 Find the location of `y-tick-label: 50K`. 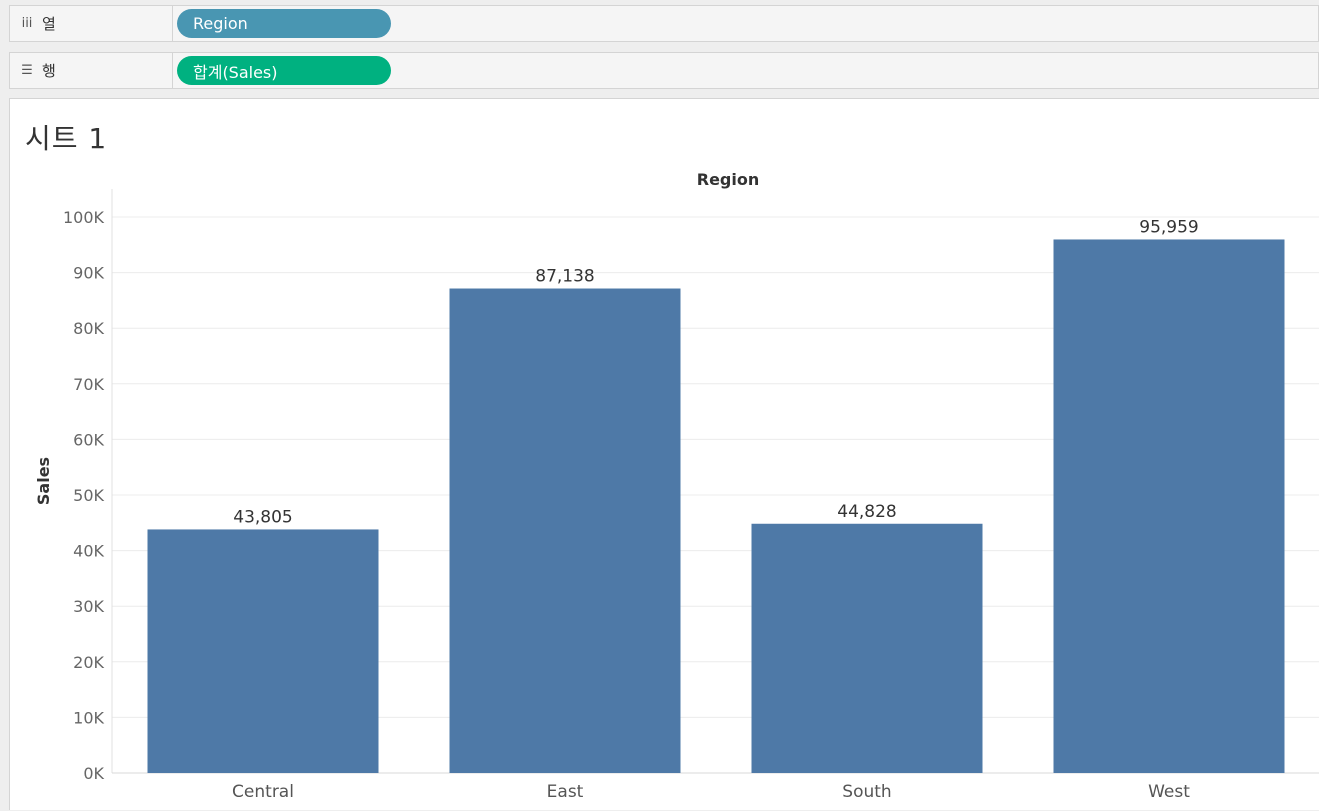

y-tick-label: 50K is located at coordinates (88, 495).